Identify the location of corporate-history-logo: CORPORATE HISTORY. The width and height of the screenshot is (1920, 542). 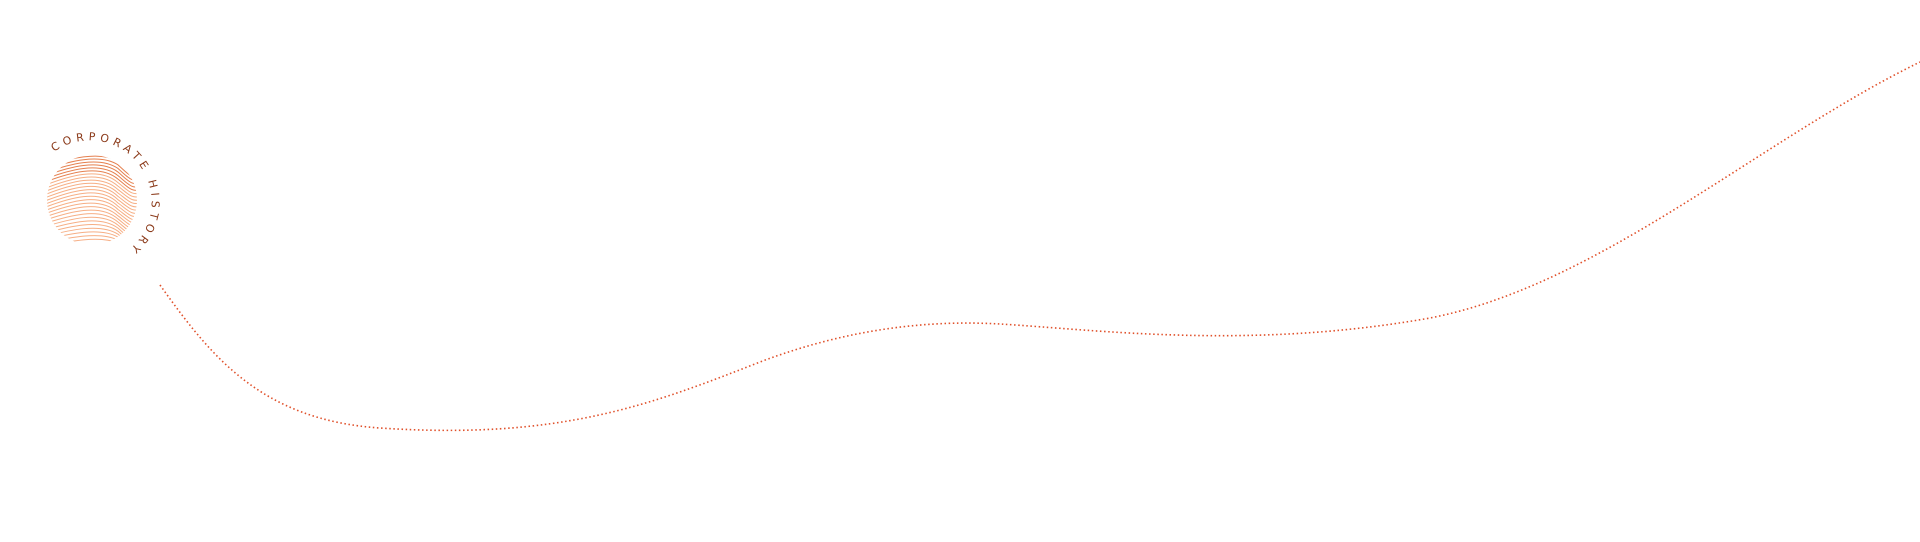
(102, 194).